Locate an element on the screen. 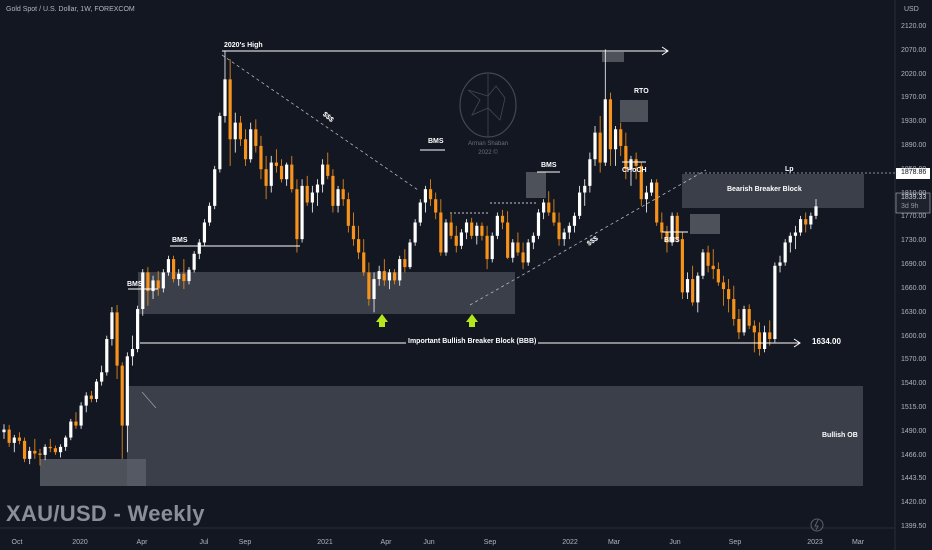 The height and width of the screenshot is (550, 932). annotation-bms-3: BMS is located at coordinates (436, 141).